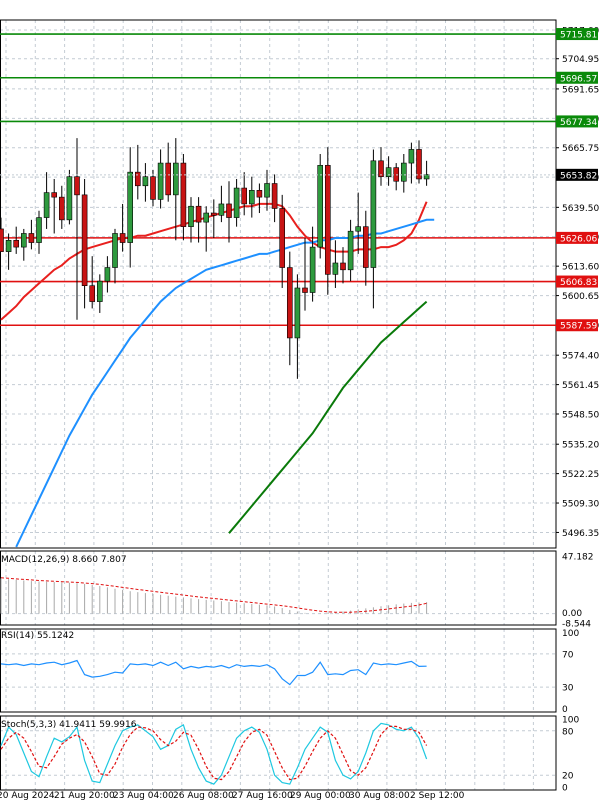 This screenshot has height=801, width=600. Describe the element at coordinates (578, 79) in the screenshot. I see `level-label-text: 5696.57` at that location.